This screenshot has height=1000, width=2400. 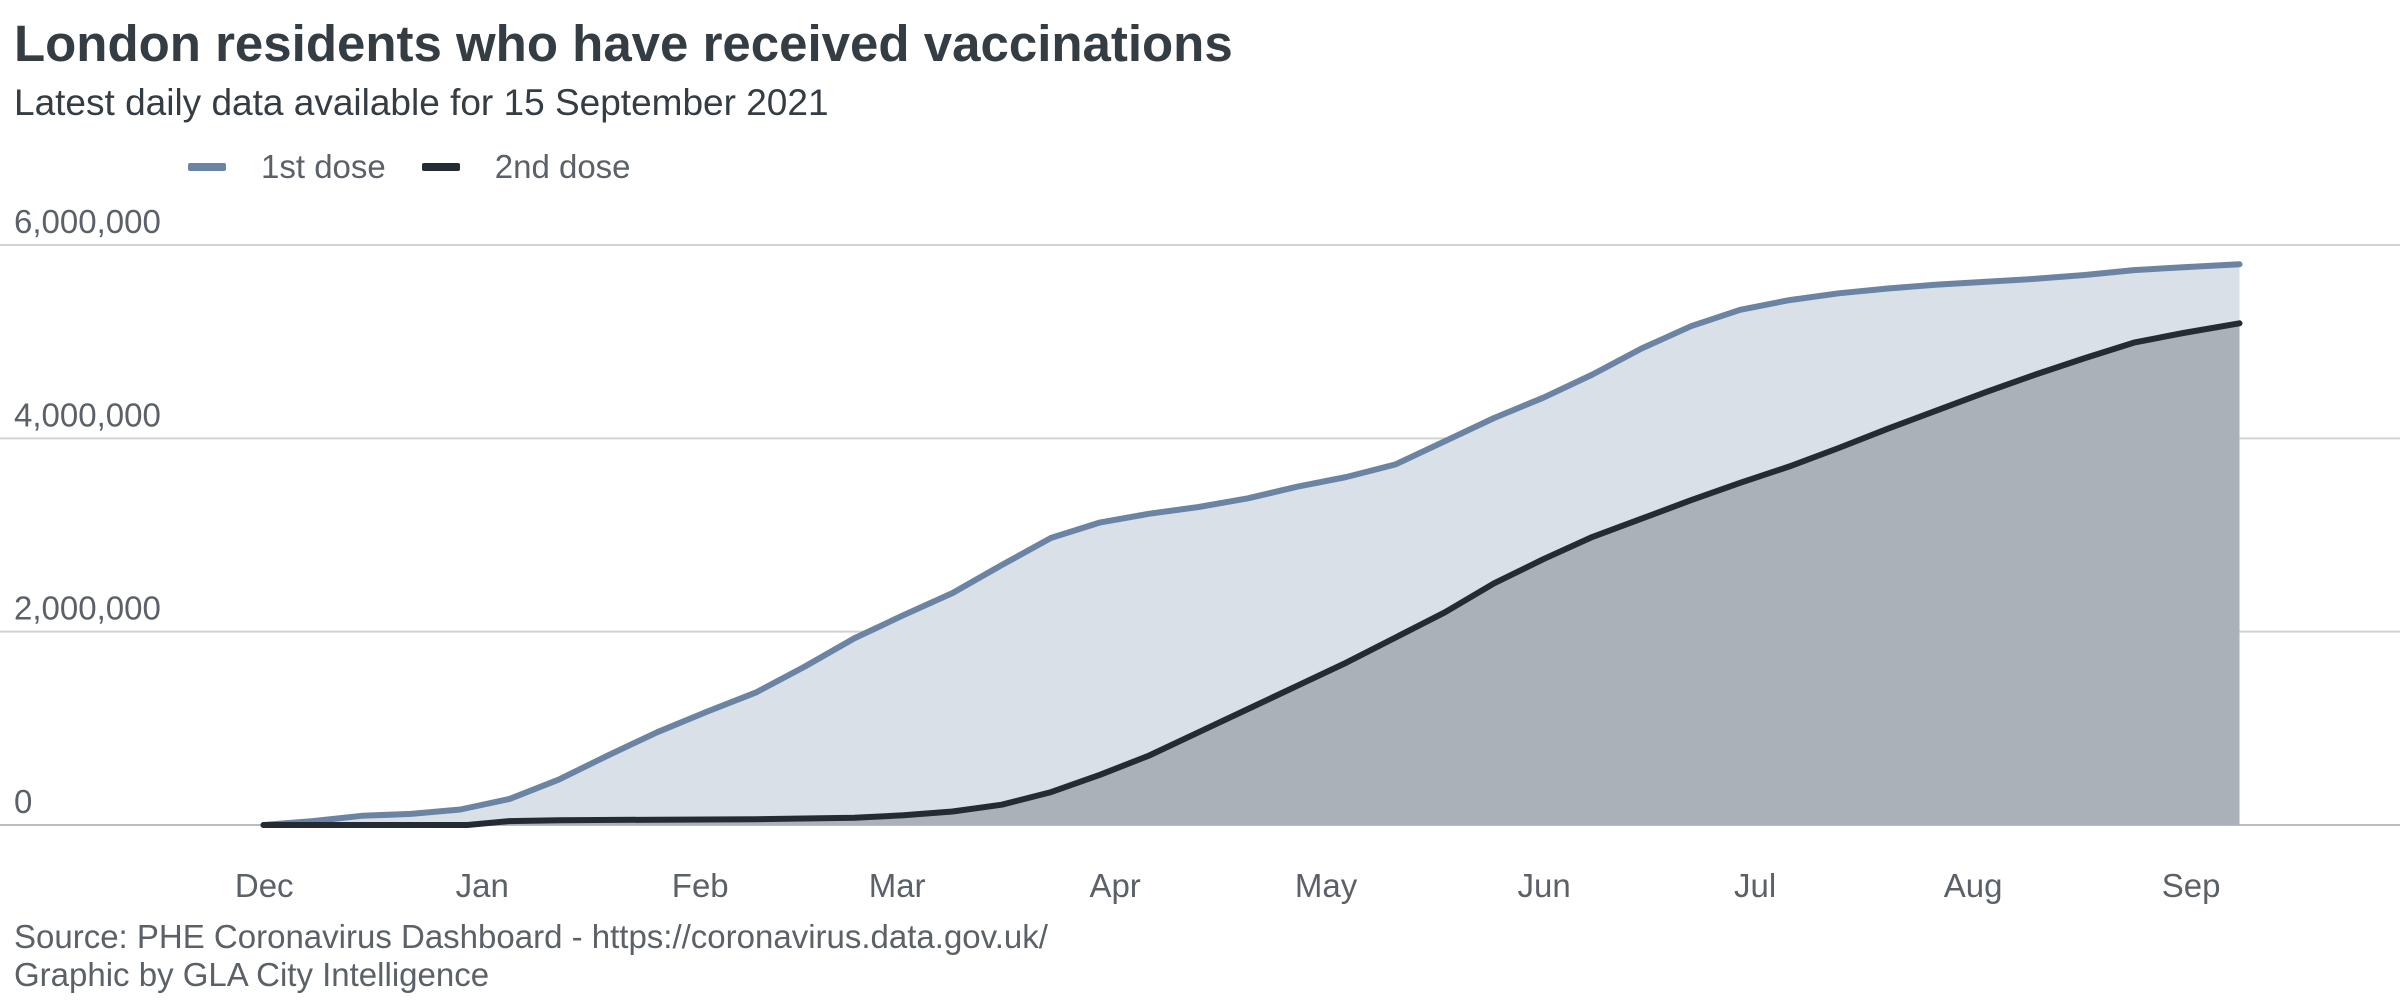 I want to click on x-tick-label: Sep, so click(x=2191, y=885).